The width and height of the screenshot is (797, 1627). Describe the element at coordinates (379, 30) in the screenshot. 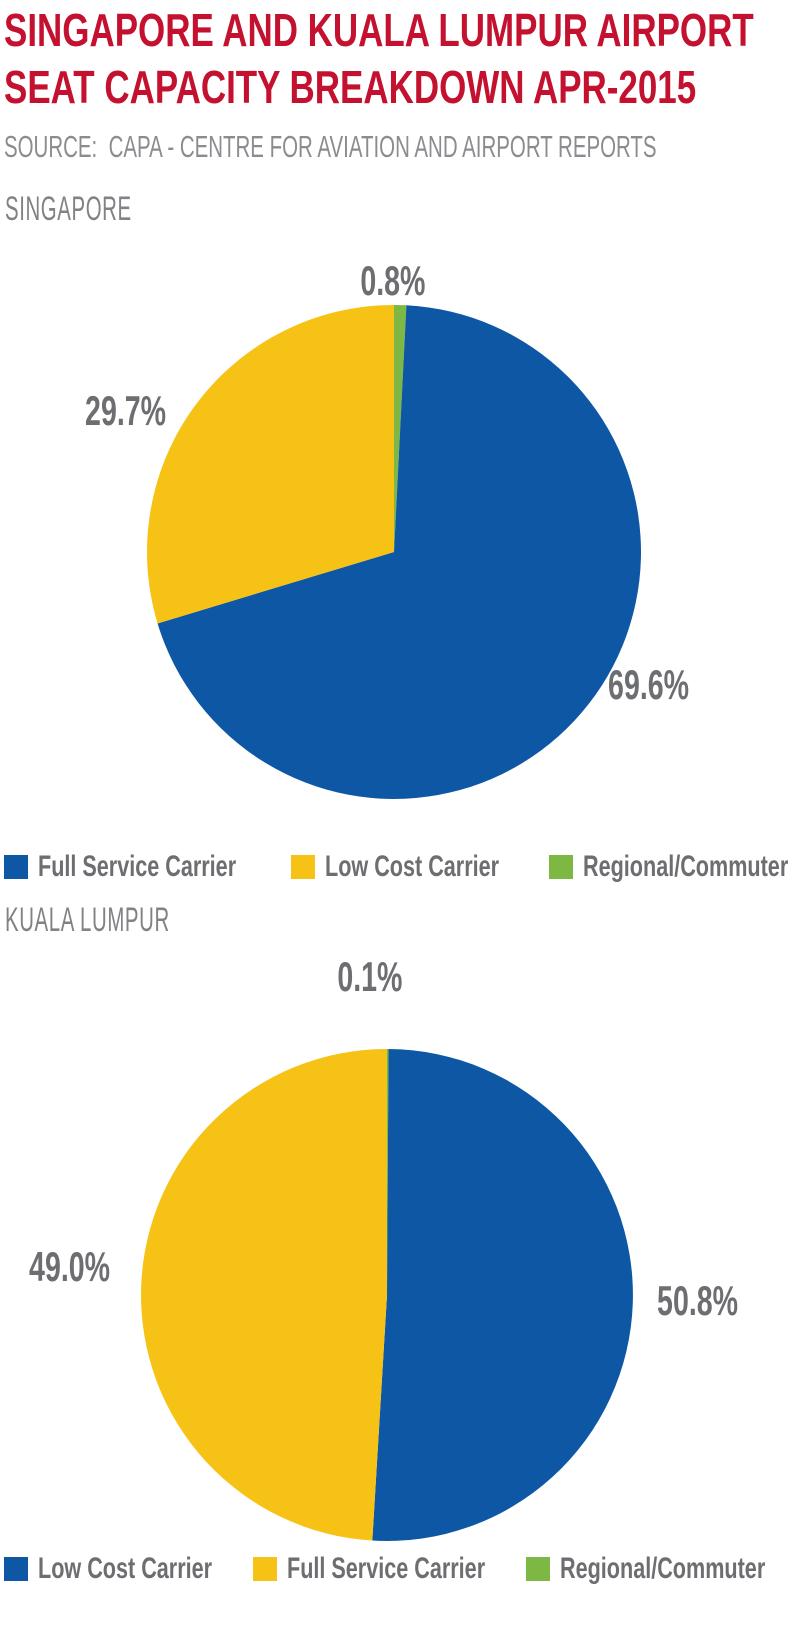

I see `page-title-line-1: SINGAPORE AND KUALA LUMPUR AIRPORT` at that location.